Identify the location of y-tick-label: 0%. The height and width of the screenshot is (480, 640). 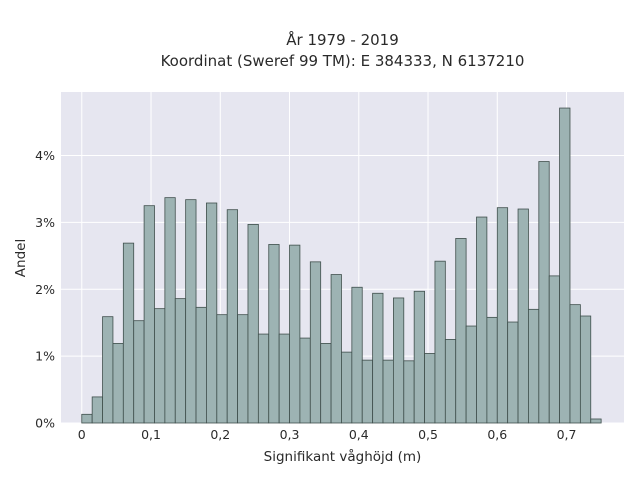
(45, 423).